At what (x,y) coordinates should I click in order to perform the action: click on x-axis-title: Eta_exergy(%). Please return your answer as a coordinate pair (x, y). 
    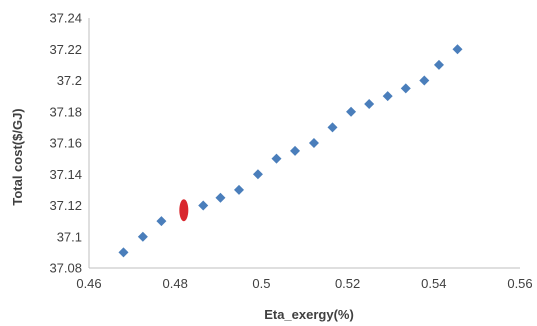
    Looking at the image, I should click on (309, 314).